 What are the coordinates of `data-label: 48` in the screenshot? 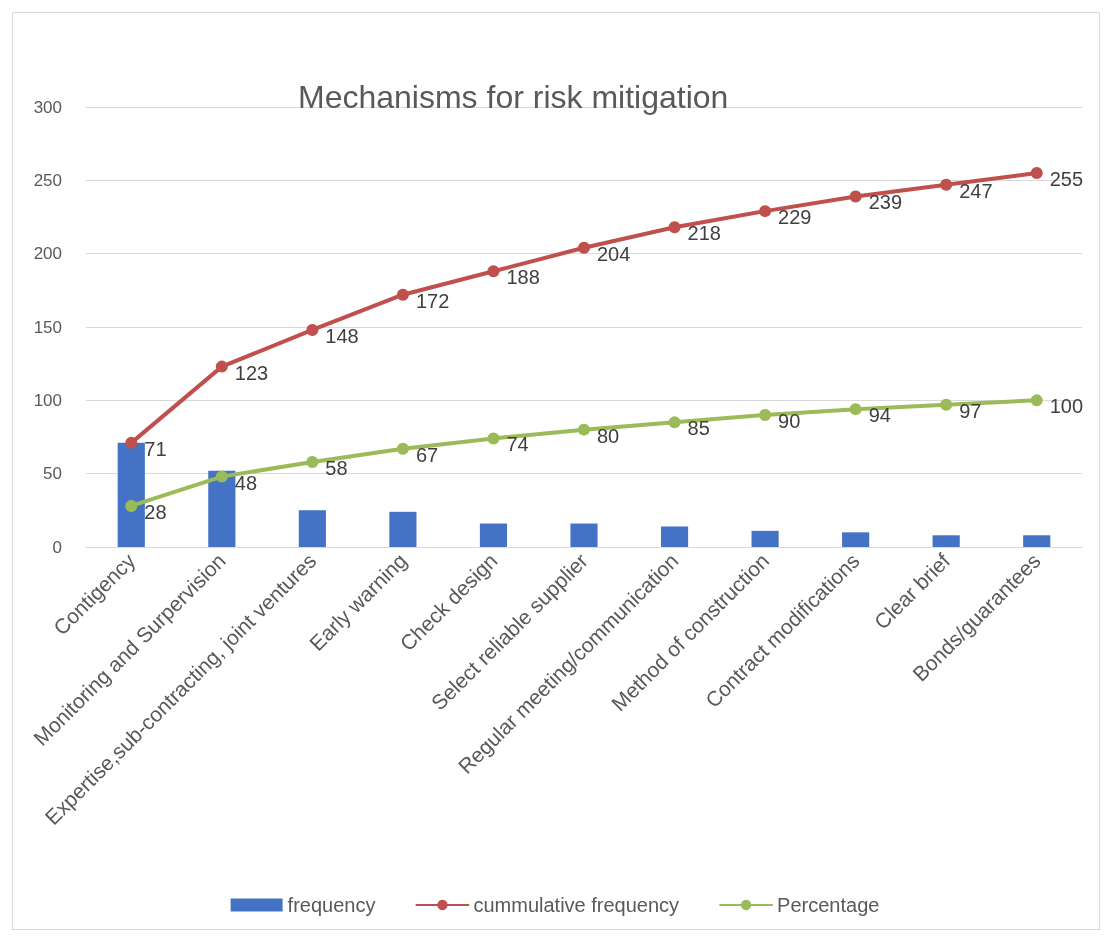 It's located at (246, 482).